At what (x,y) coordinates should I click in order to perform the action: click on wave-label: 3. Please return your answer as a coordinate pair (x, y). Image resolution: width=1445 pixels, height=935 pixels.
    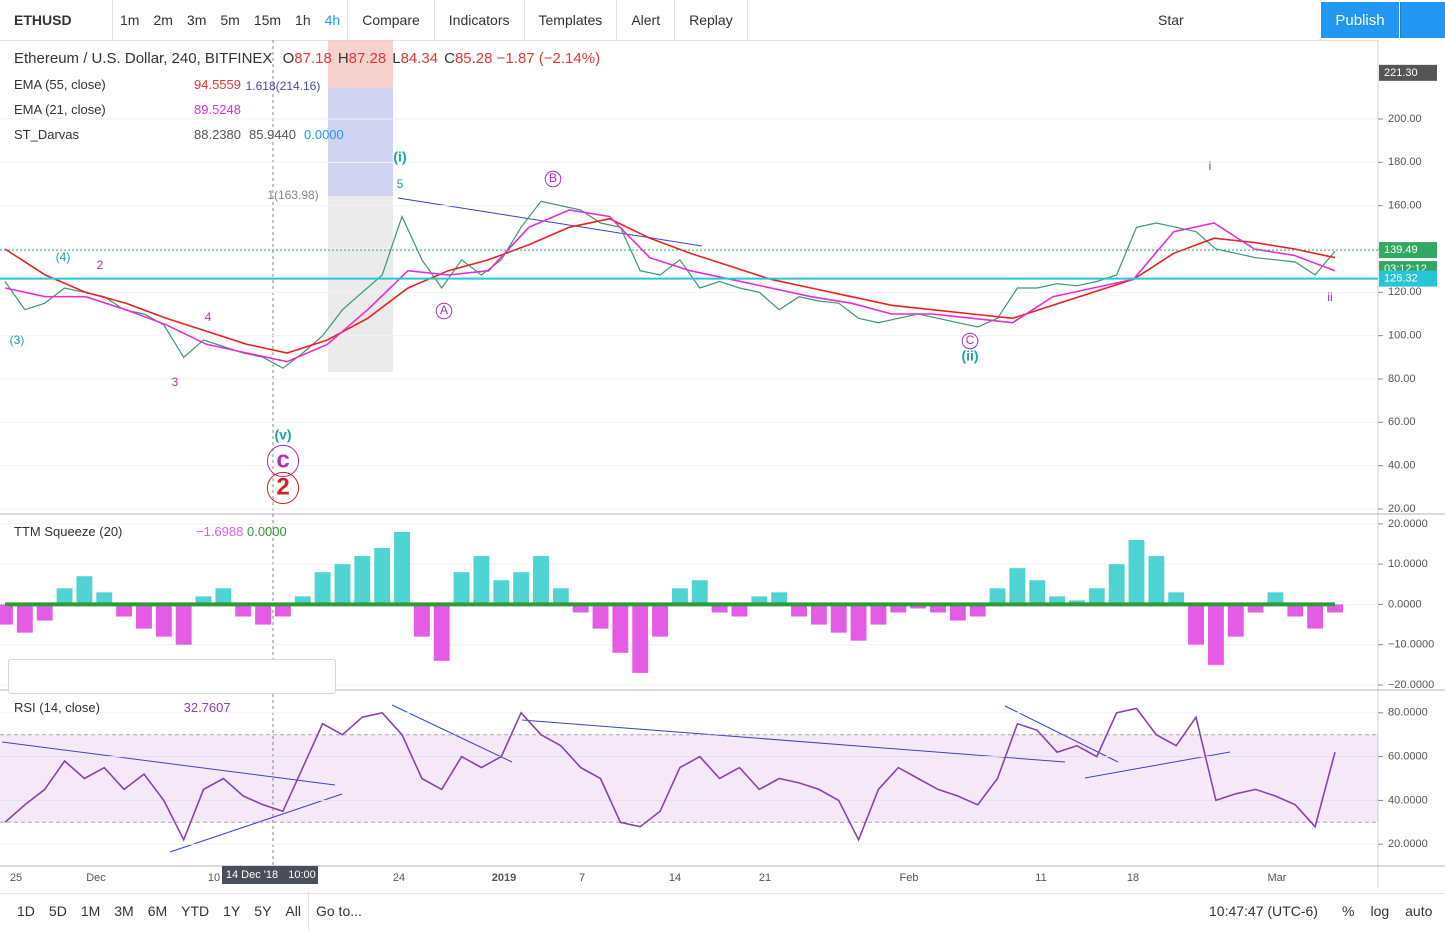
    Looking at the image, I should click on (175, 382).